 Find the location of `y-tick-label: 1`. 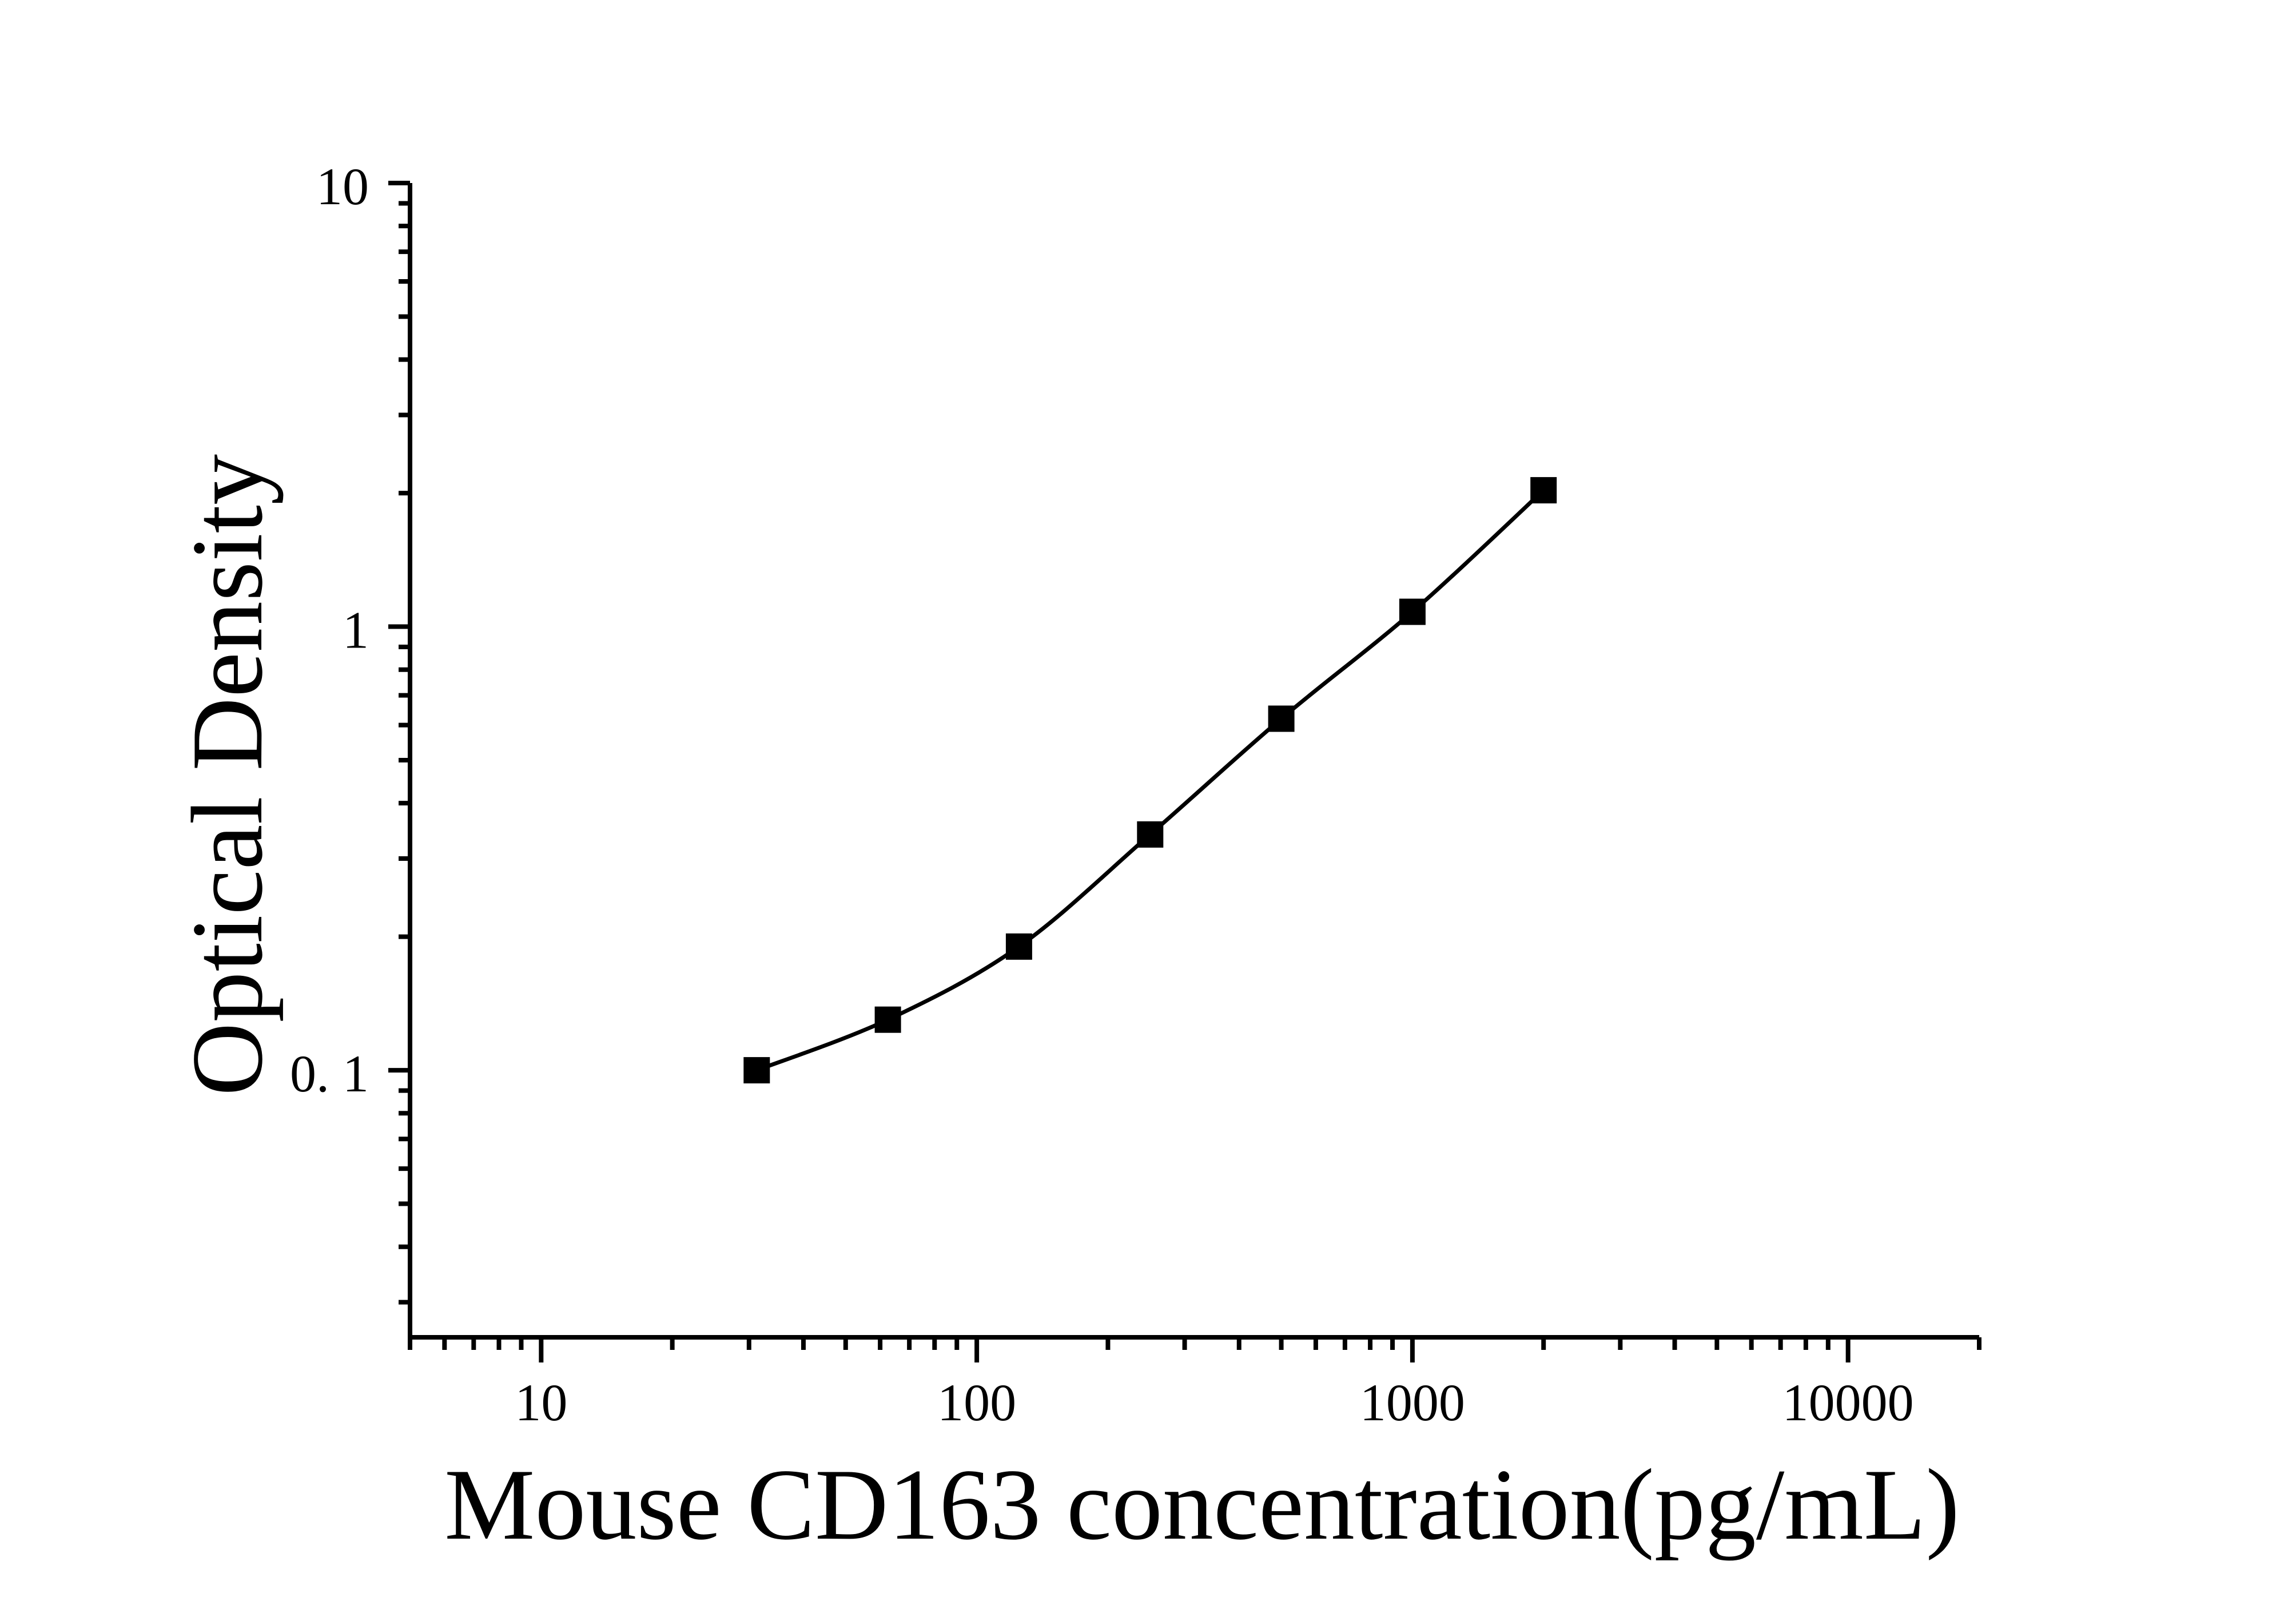

y-tick-label: 1 is located at coordinates (356, 630).